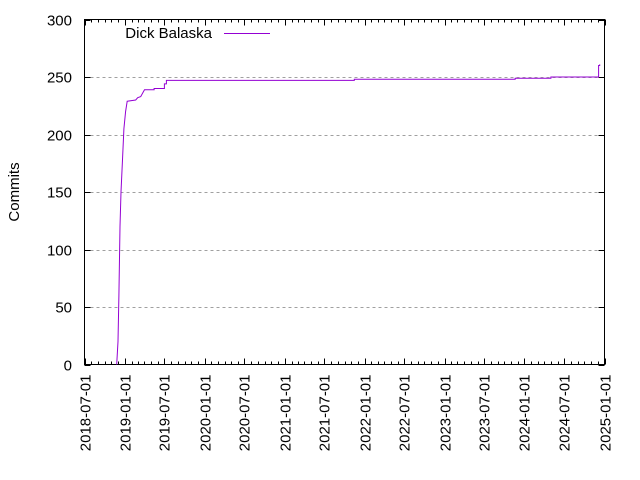 Image resolution: width=640 pixels, height=480 pixels. I want to click on x-tick-label: 2022-01-01, so click(366, 413).